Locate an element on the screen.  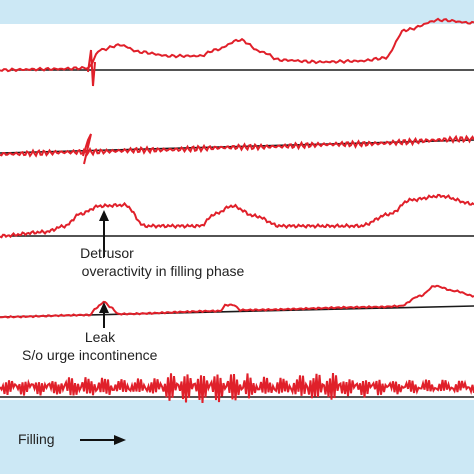
filling-arrow-head is located at coordinates (120, 440).